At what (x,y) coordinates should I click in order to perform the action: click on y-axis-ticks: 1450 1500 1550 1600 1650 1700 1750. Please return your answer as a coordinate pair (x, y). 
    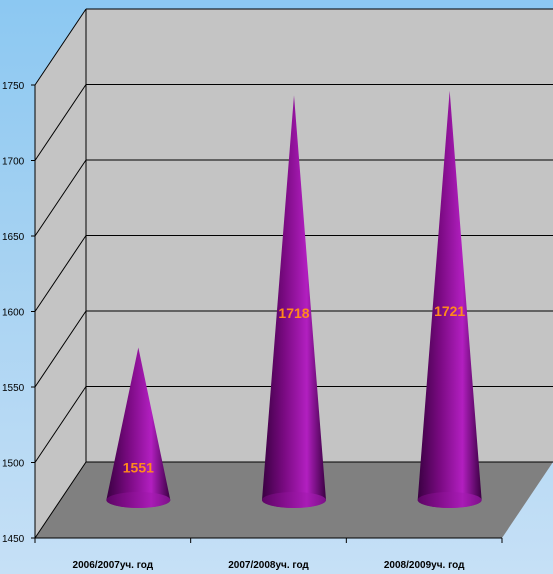
    Looking at the image, I should click on (18, 313).